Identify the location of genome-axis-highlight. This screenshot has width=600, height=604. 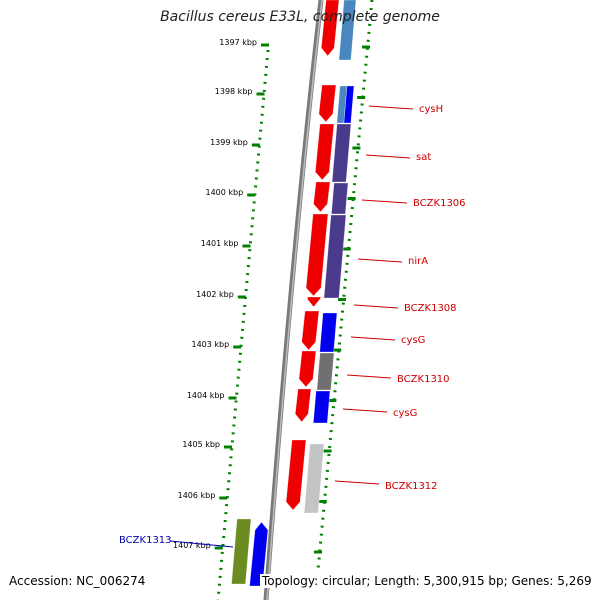
(294, 300).